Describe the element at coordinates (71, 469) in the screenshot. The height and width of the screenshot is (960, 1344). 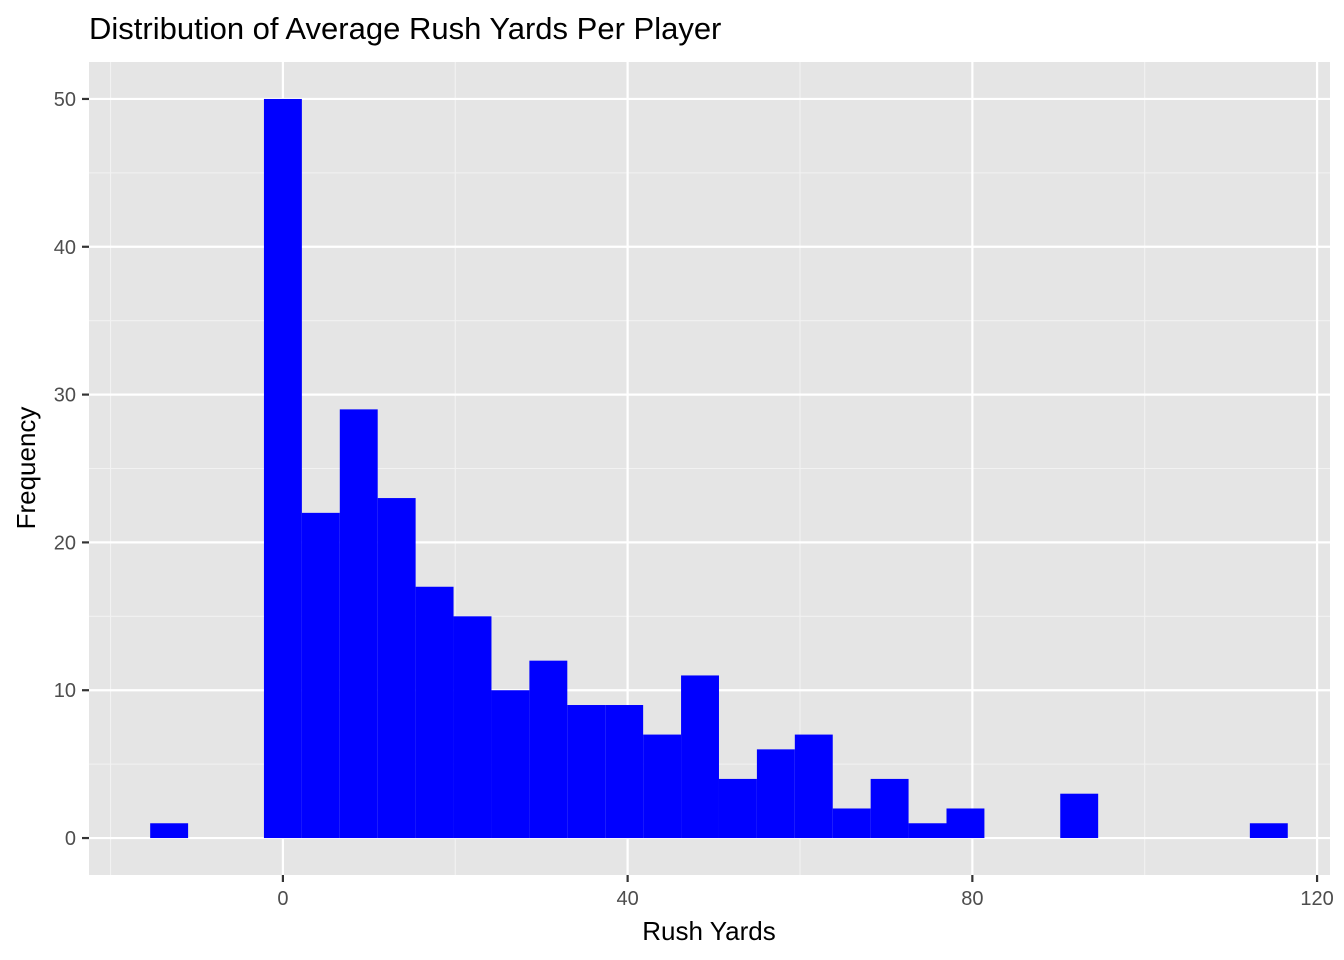
I see `y-axis: 0 10 20 30 40 50` at that location.